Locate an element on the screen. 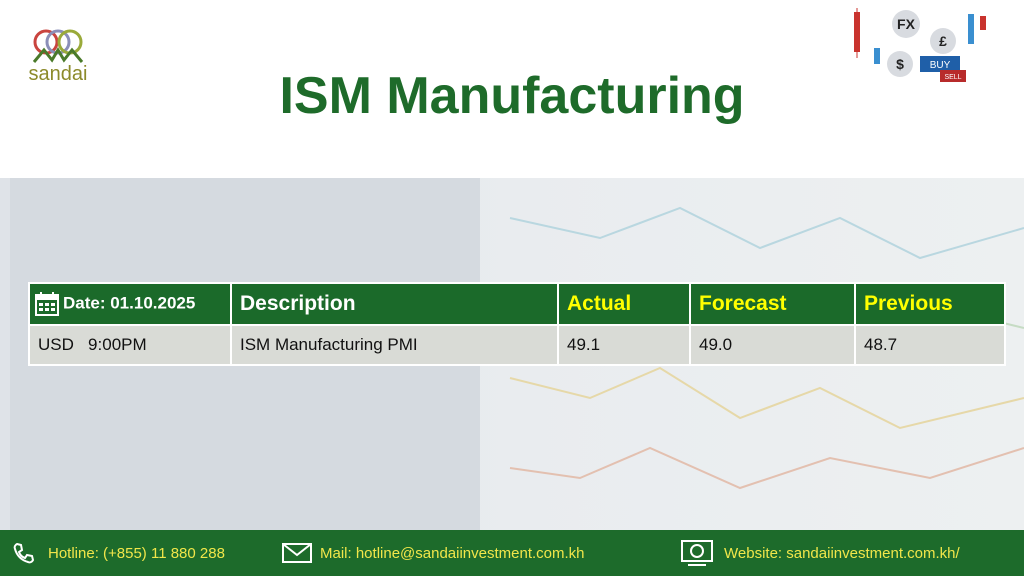 Image resolution: width=1024 pixels, height=576 pixels. header-text: Date: 01.10.2025 is located at coordinates (129, 303).